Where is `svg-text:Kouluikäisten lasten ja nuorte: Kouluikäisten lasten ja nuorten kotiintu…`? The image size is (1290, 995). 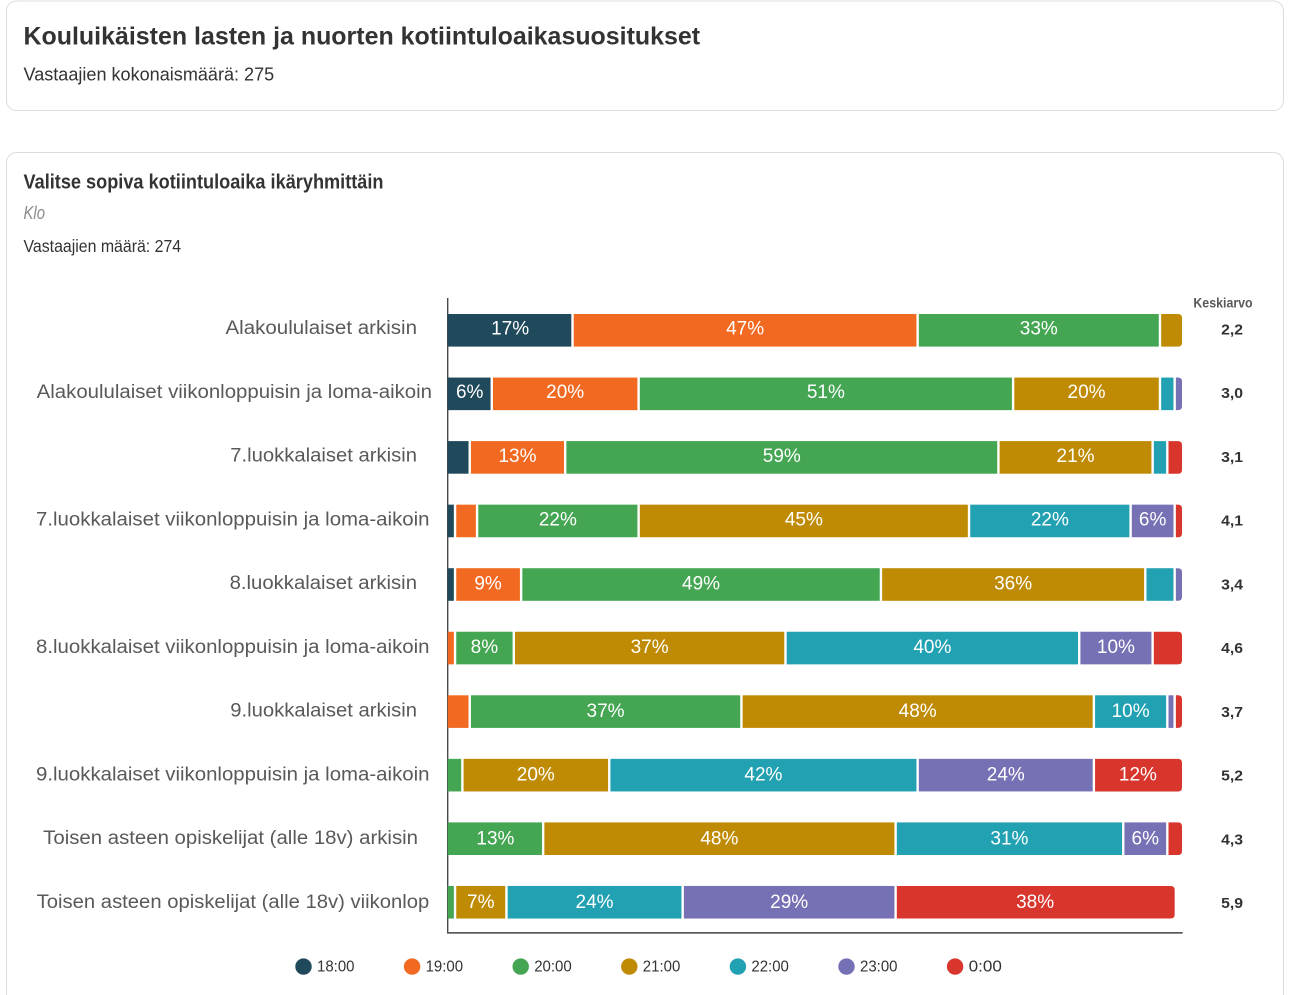
svg-text:Kouluikäisten lasten ja nuorte: Kouluikäisten lasten ja nuorten kotiintu… is located at coordinates (362, 37).